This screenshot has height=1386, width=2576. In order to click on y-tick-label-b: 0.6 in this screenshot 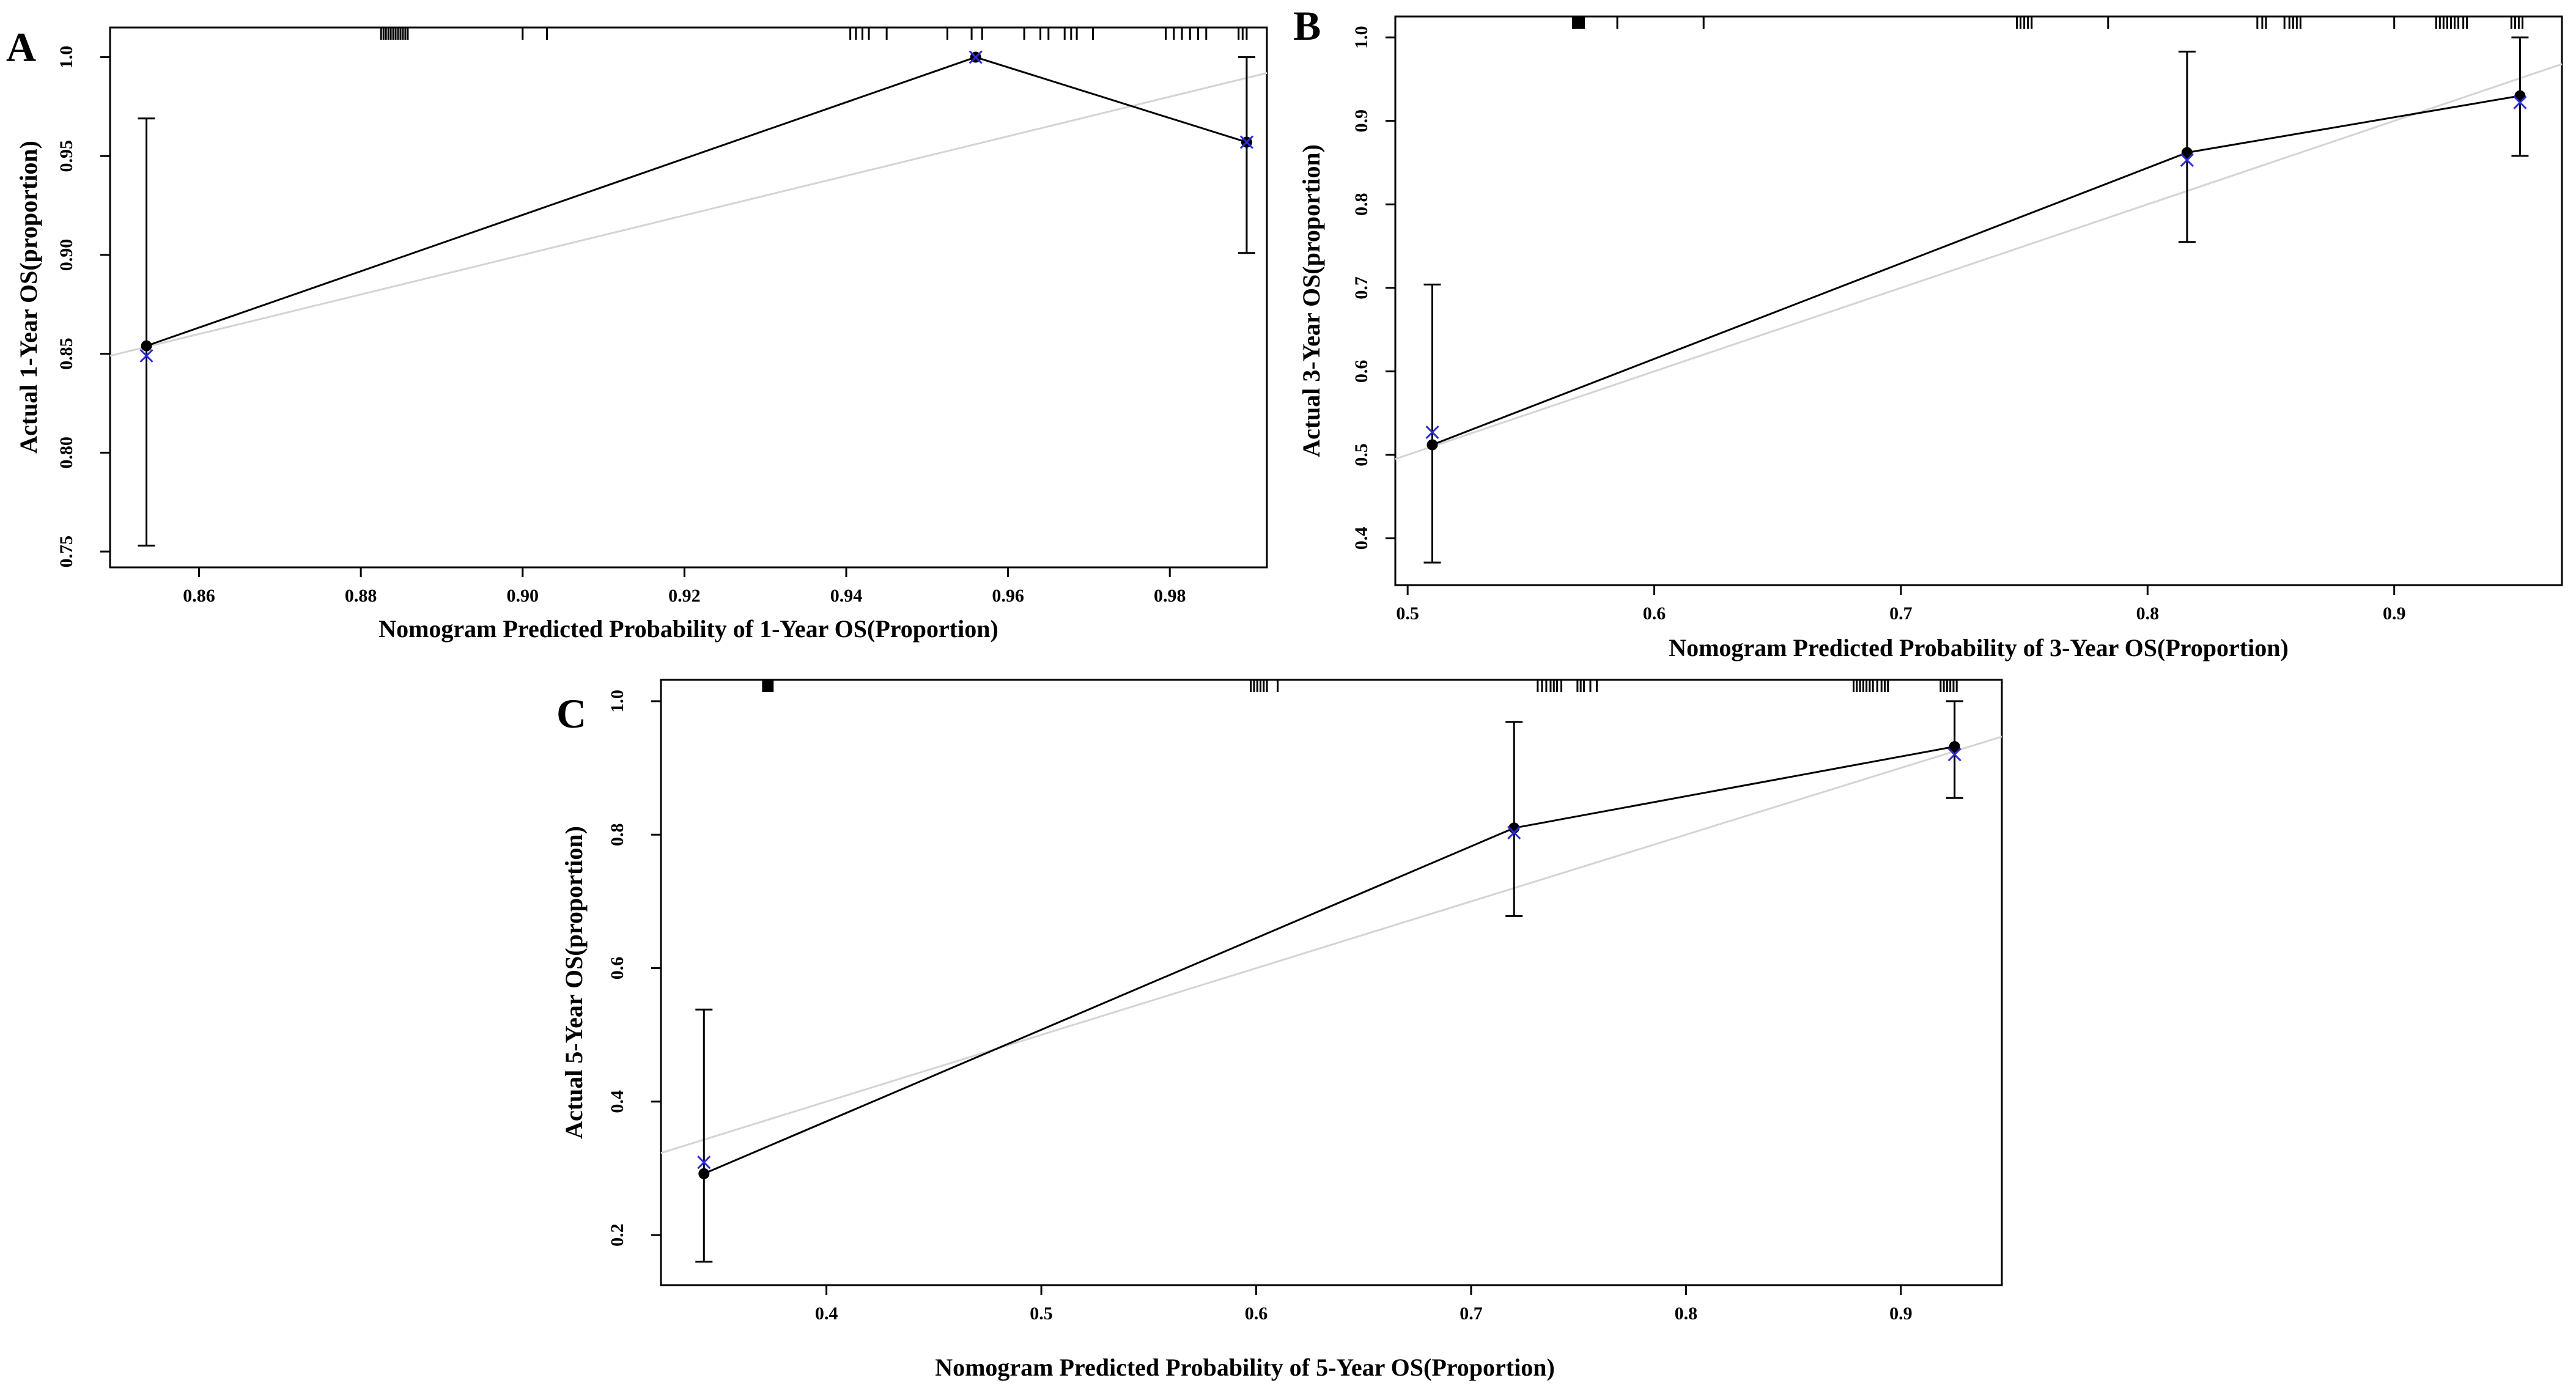, I will do `click(1361, 371)`.